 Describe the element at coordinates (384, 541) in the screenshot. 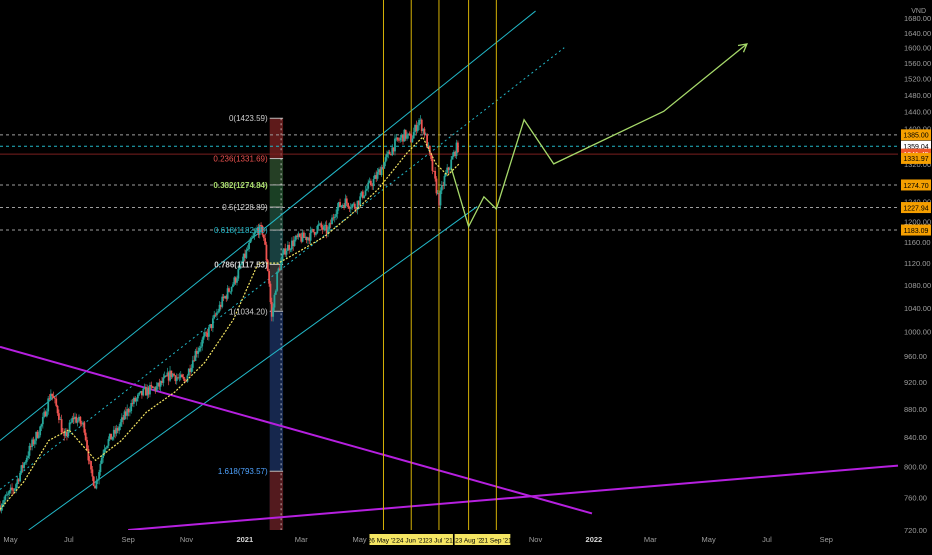

I see `date-badge-label: 26 May '21` at that location.